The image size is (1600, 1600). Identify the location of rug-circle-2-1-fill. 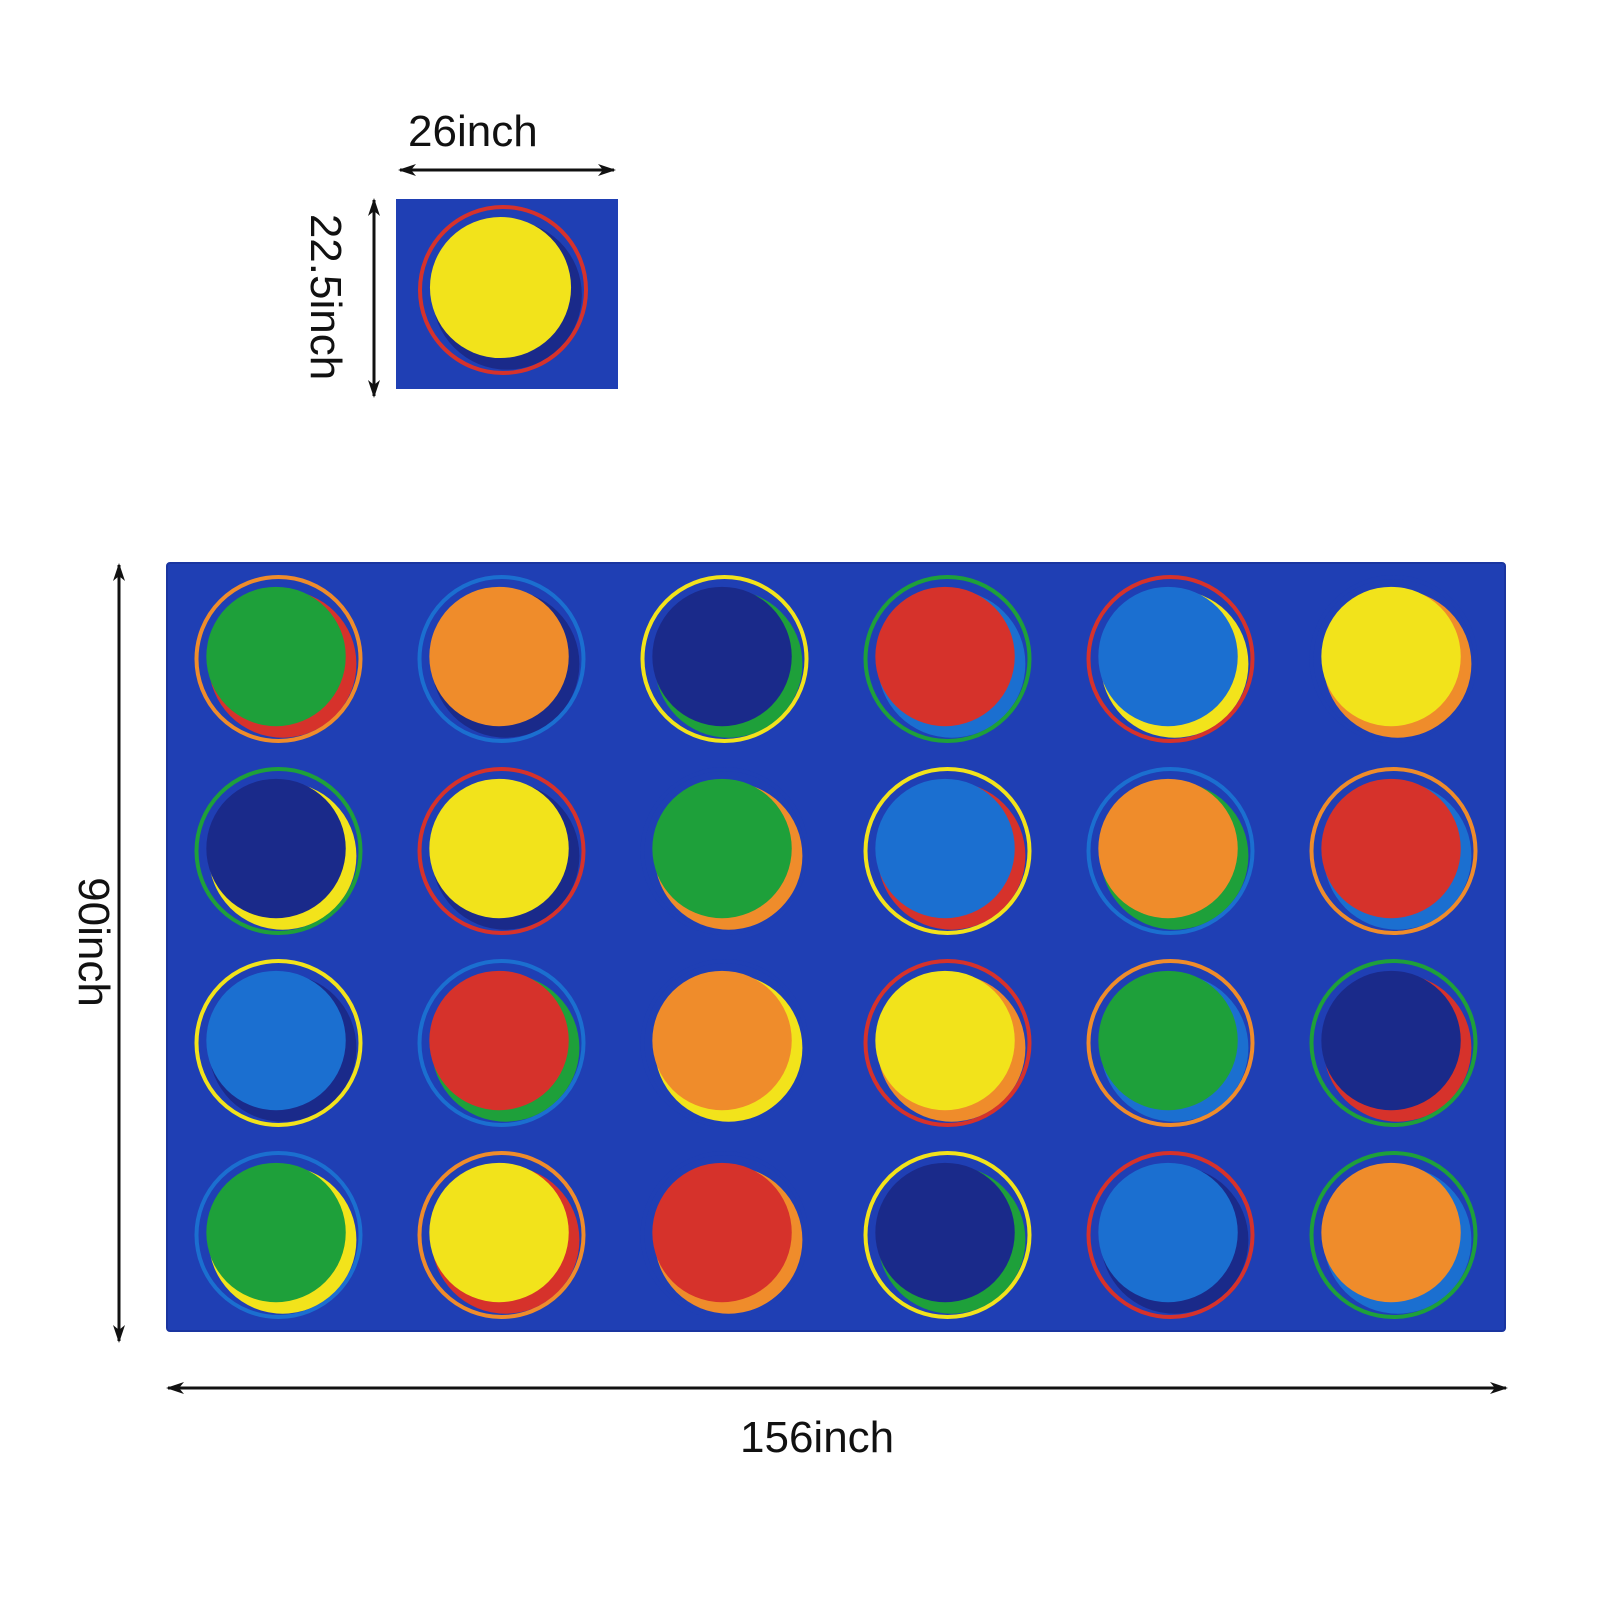
(276, 848).